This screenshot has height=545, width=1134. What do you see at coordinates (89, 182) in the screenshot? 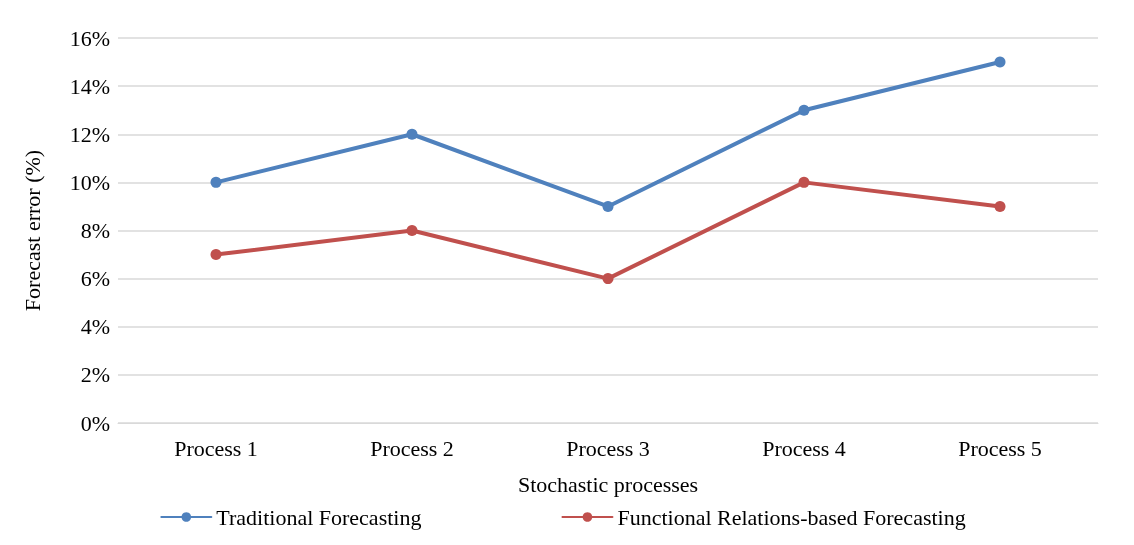
I see `y-tick-label: 10%` at bounding box center [89, 182].